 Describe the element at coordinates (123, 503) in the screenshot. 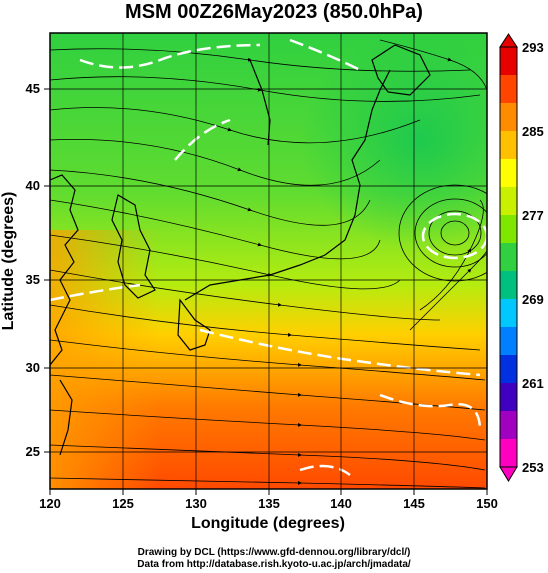

I see `x-tick-label: 125` at that location.